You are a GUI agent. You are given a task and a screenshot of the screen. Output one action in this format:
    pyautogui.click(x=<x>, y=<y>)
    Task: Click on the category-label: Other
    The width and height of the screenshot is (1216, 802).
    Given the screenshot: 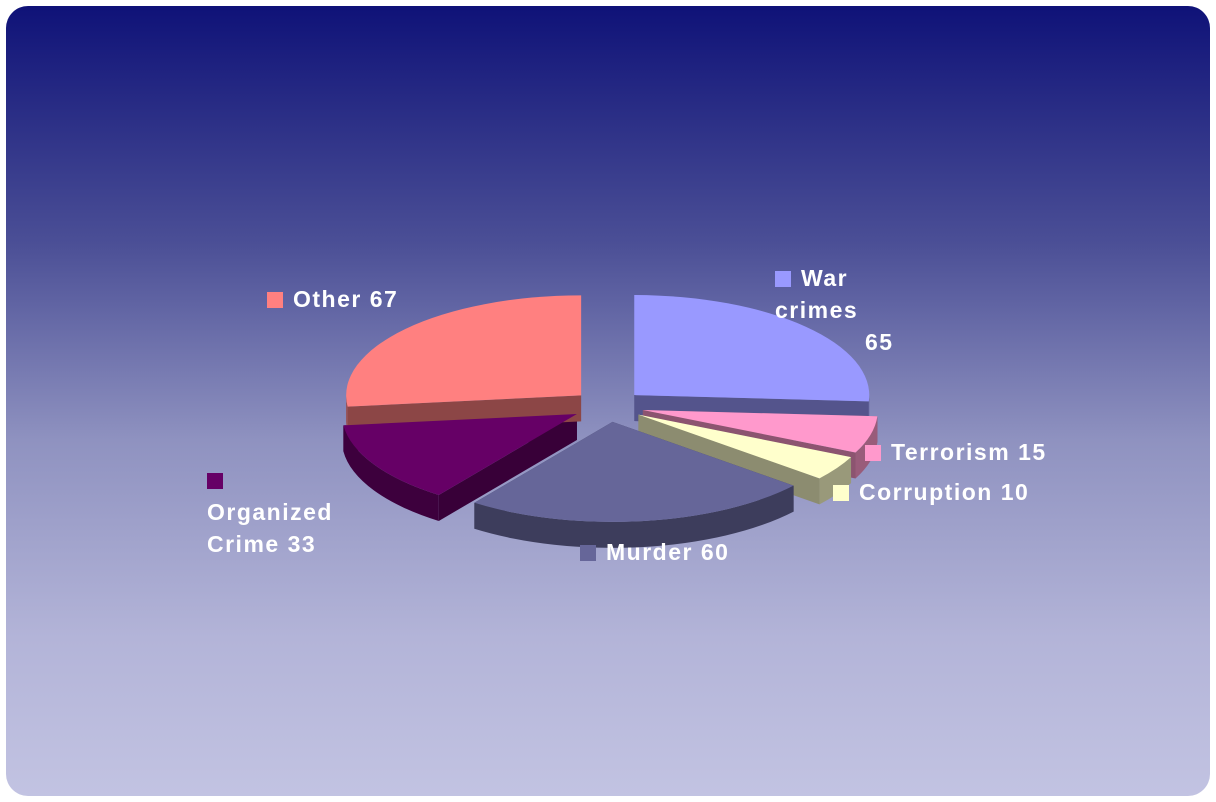 What is the action you would take?
    pyautogui.click(x=327, y=299)
    